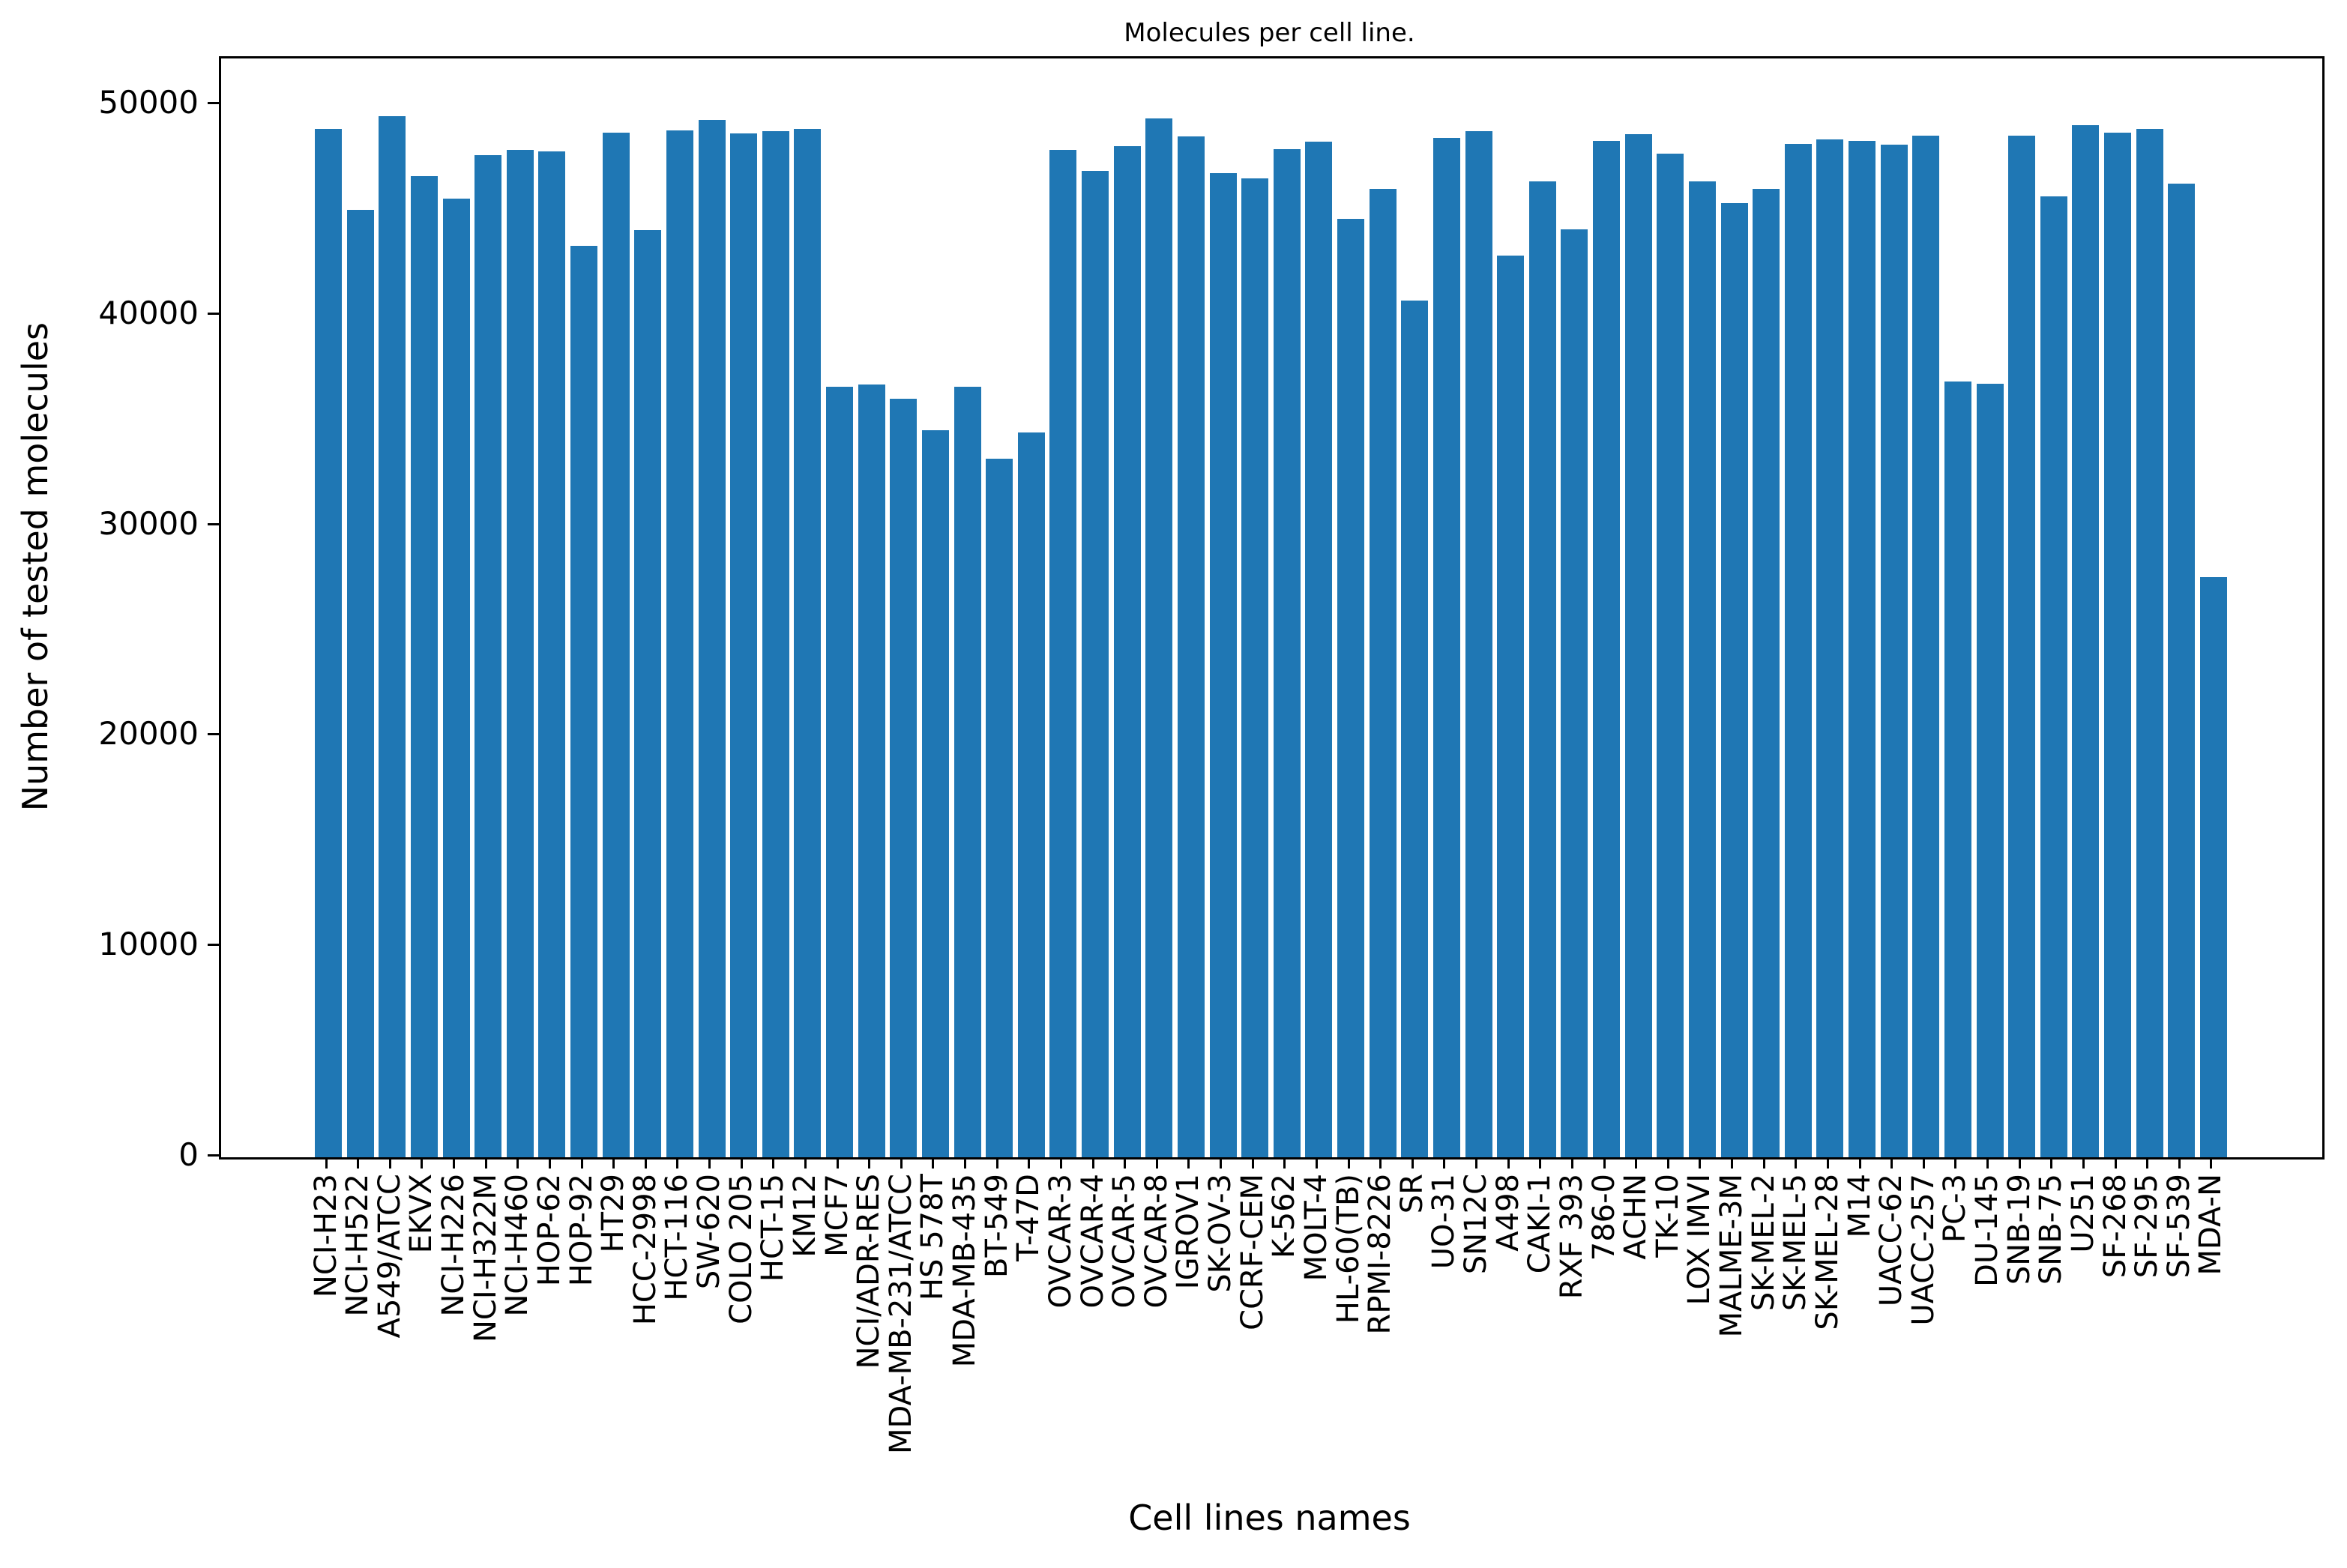  What do you see at coordinates (148, 313) in the screenshot?
I see `y-tick-label: 40000` at bounding box center [148, 313].